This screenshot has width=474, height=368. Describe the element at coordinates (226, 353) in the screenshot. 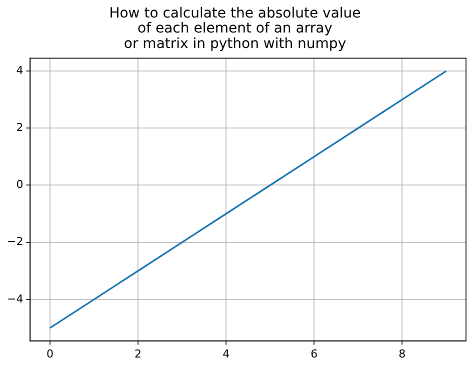

I see `x-tick-label: 4` at that location.